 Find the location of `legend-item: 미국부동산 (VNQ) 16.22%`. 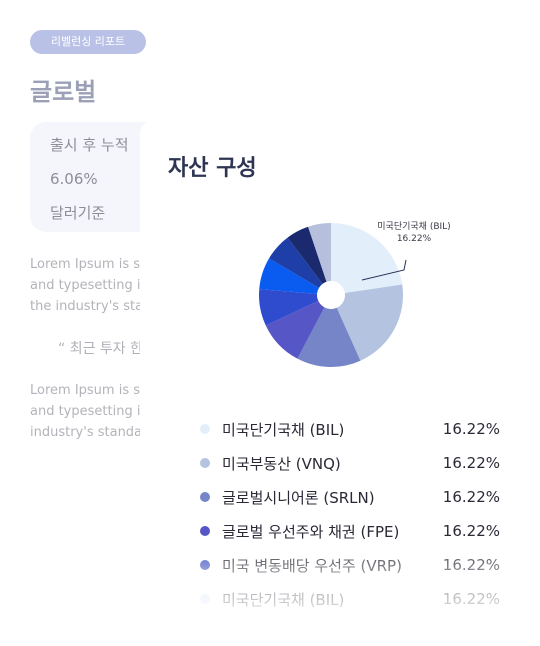

legend-item: 미국부동산 (VNQ) 16.22% is located at coordinates (350, 463).